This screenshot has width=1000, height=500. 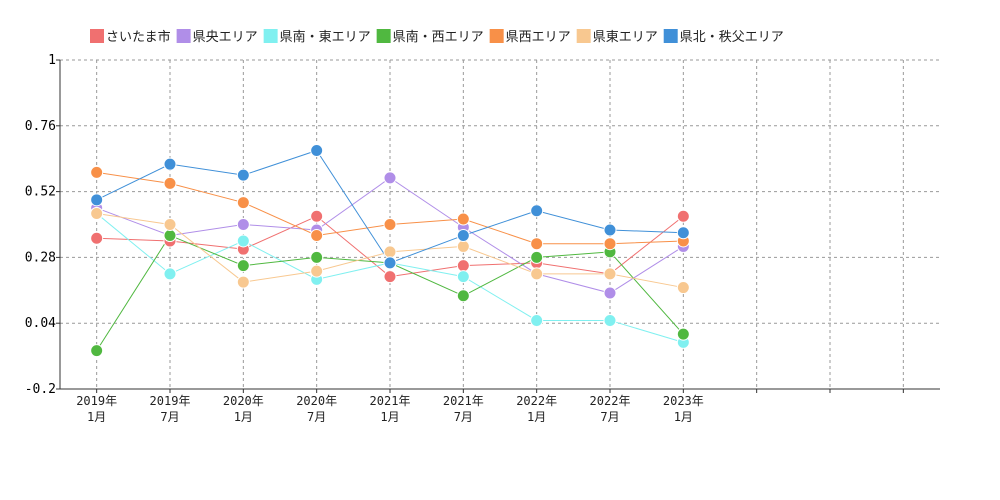 What do you see at coordinates (40, 192) in the screenshot?
I see `y-tick-label: 0.52` at bounding box center [40, 192].